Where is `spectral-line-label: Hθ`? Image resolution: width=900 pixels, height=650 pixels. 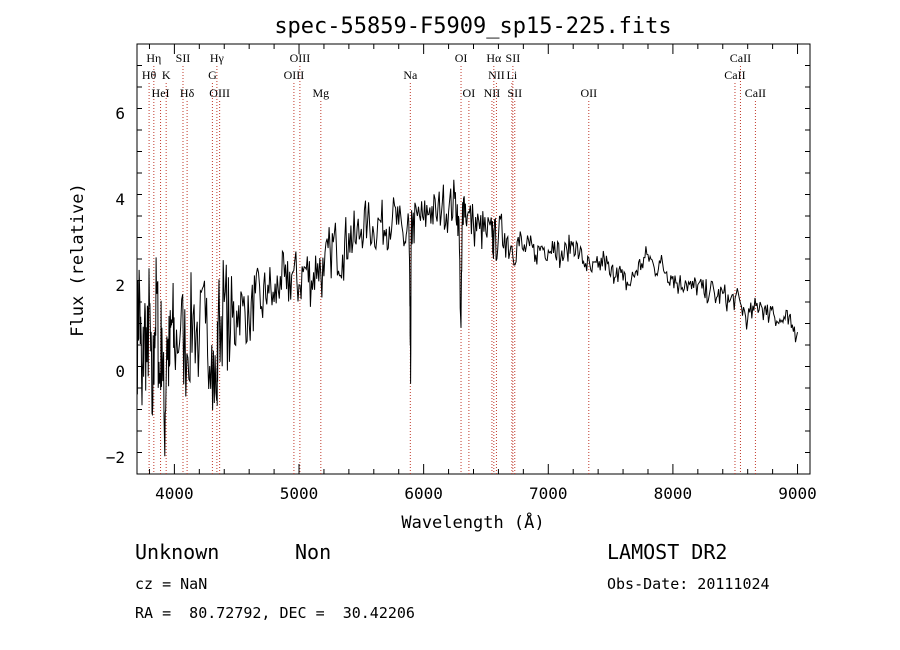 spectral-line-label: Hθ is located at coordinates (149, 75).